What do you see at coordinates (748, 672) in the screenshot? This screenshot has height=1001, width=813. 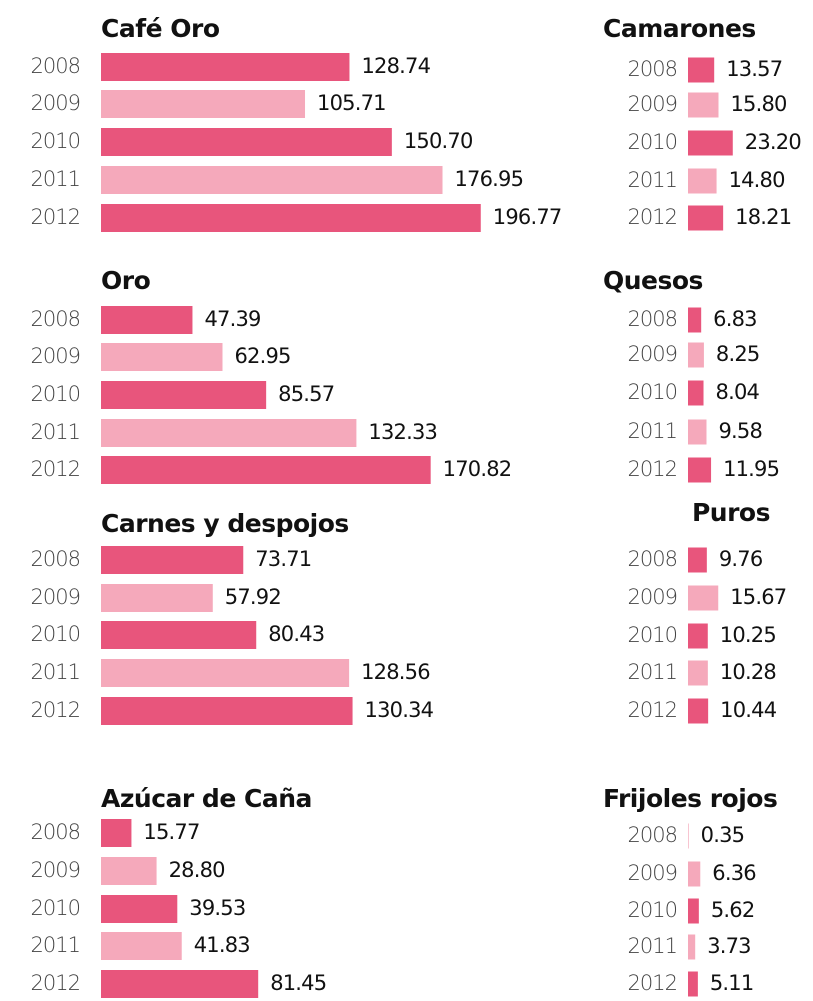 I see `value-label: 10.28` at bounding box center [748, 672].